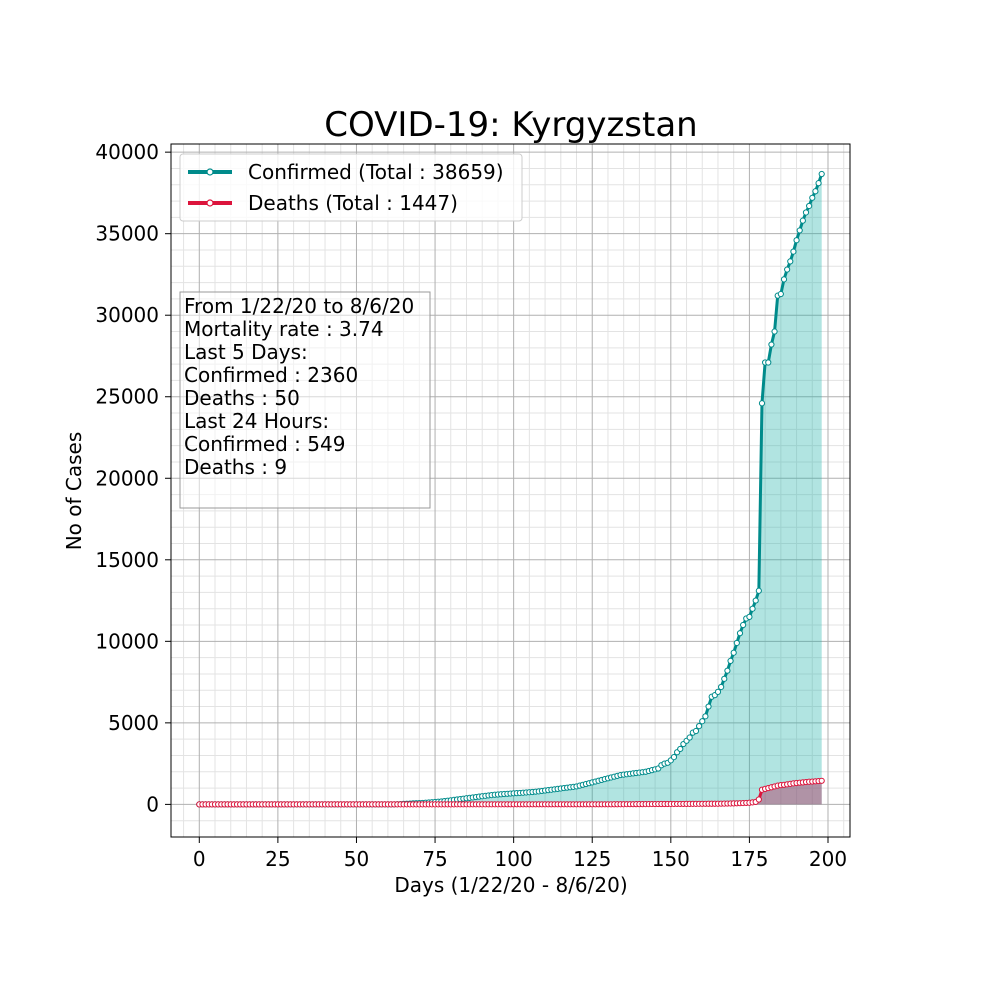 The height and width of the screenshot is (1000, 1000). I want to click on info-line: Mortality rate : 3.74, so click(284, 329).